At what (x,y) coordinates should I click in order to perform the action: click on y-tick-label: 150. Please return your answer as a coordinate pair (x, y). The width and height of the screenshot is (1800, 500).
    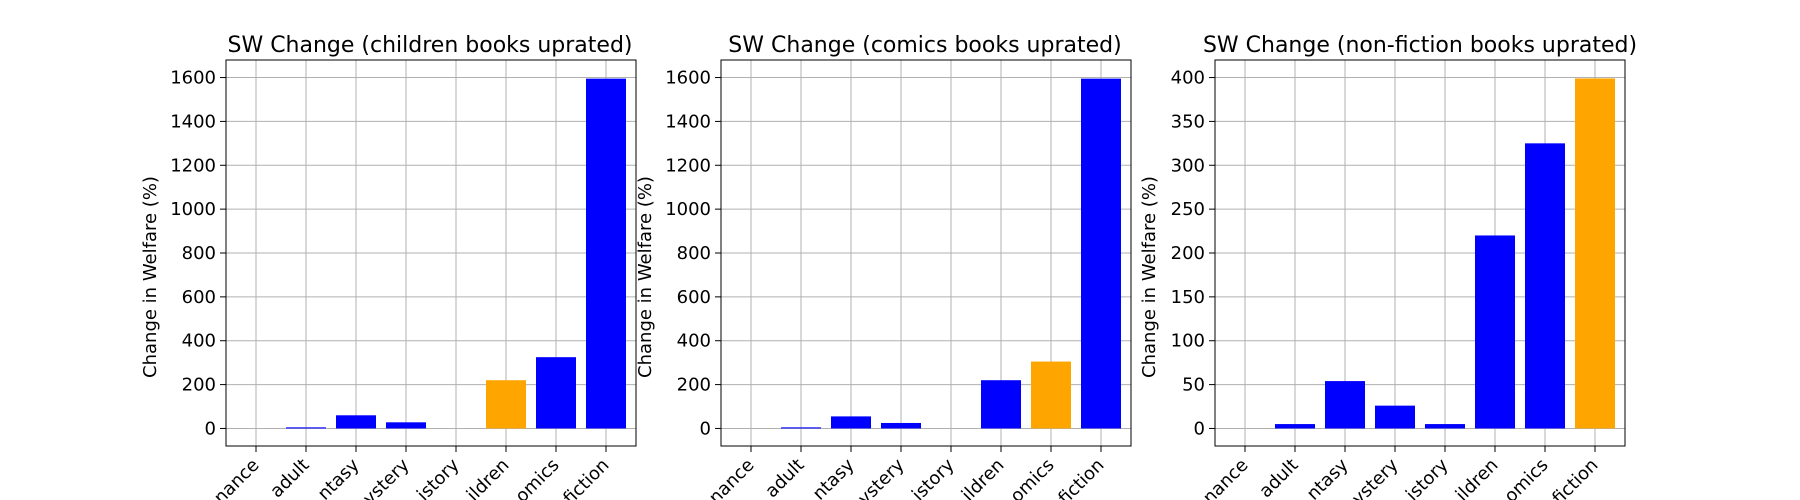
    Looking at the image, I should click on (1188, 297).